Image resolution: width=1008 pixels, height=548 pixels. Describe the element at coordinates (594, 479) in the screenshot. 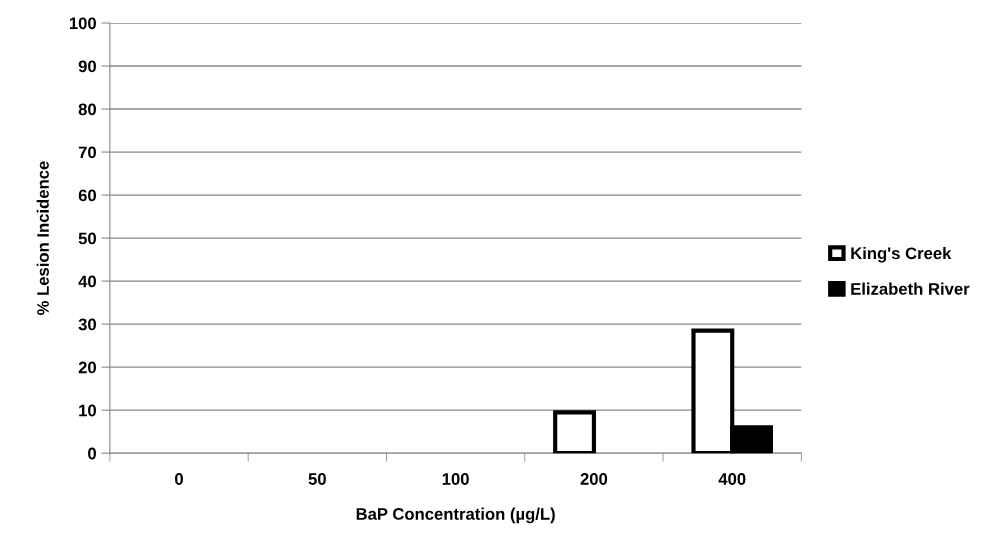

I see `x-tick-label: 200` at that location.